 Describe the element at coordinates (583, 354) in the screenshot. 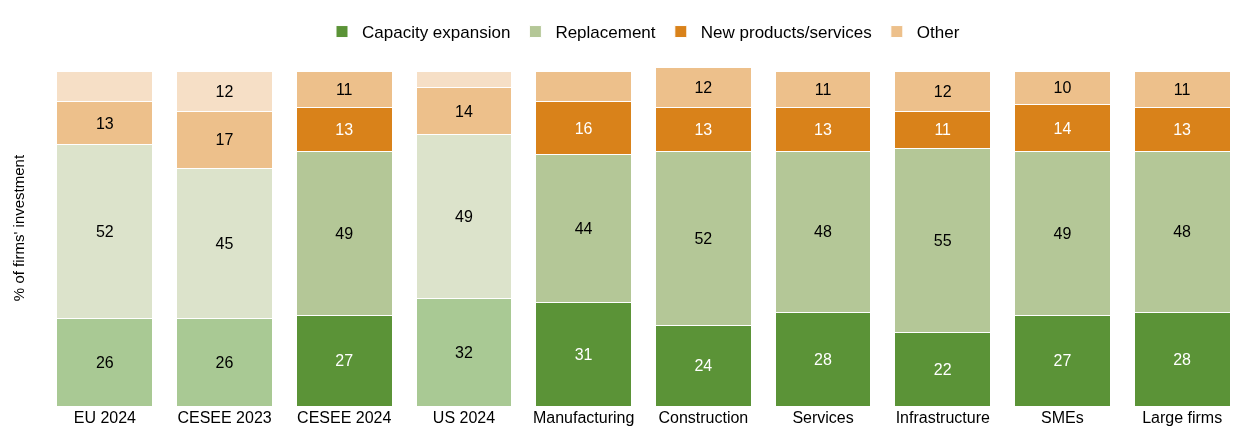

I see `data-label: 31` at that location.